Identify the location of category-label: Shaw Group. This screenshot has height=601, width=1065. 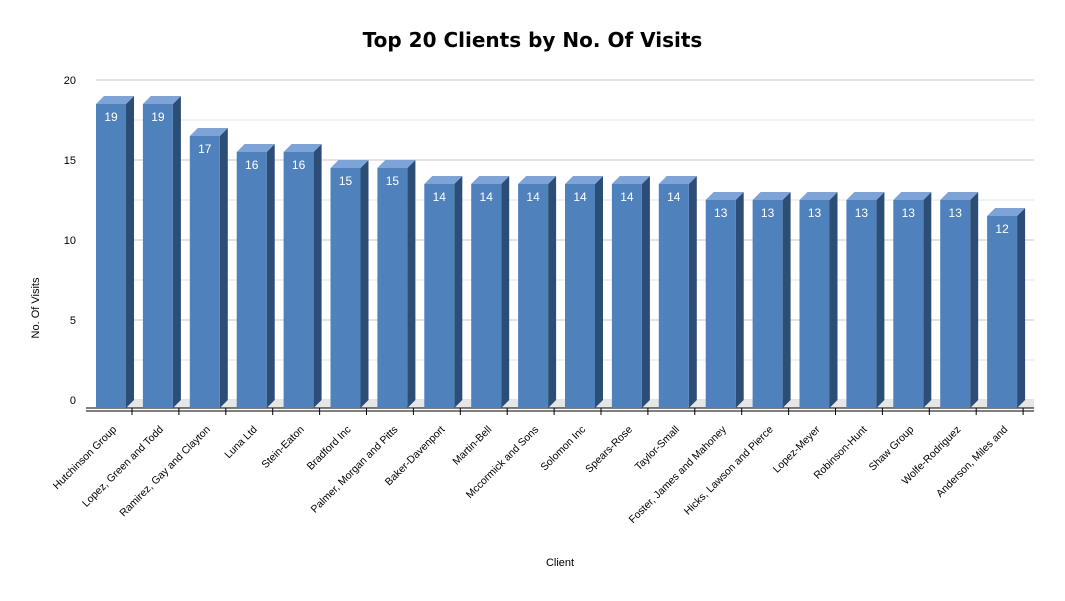
(892, 449).